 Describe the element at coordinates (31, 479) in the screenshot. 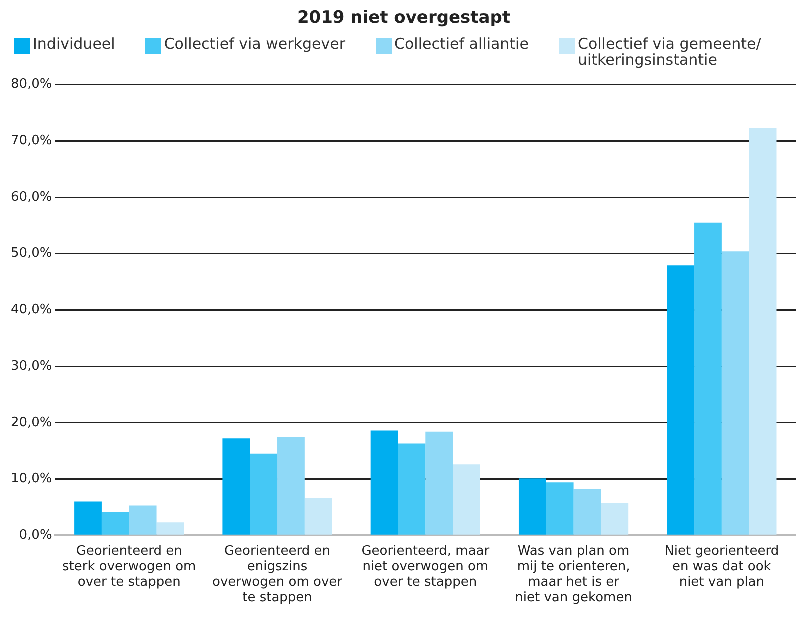

I see `y-tick-label: 10,0%` at that location.